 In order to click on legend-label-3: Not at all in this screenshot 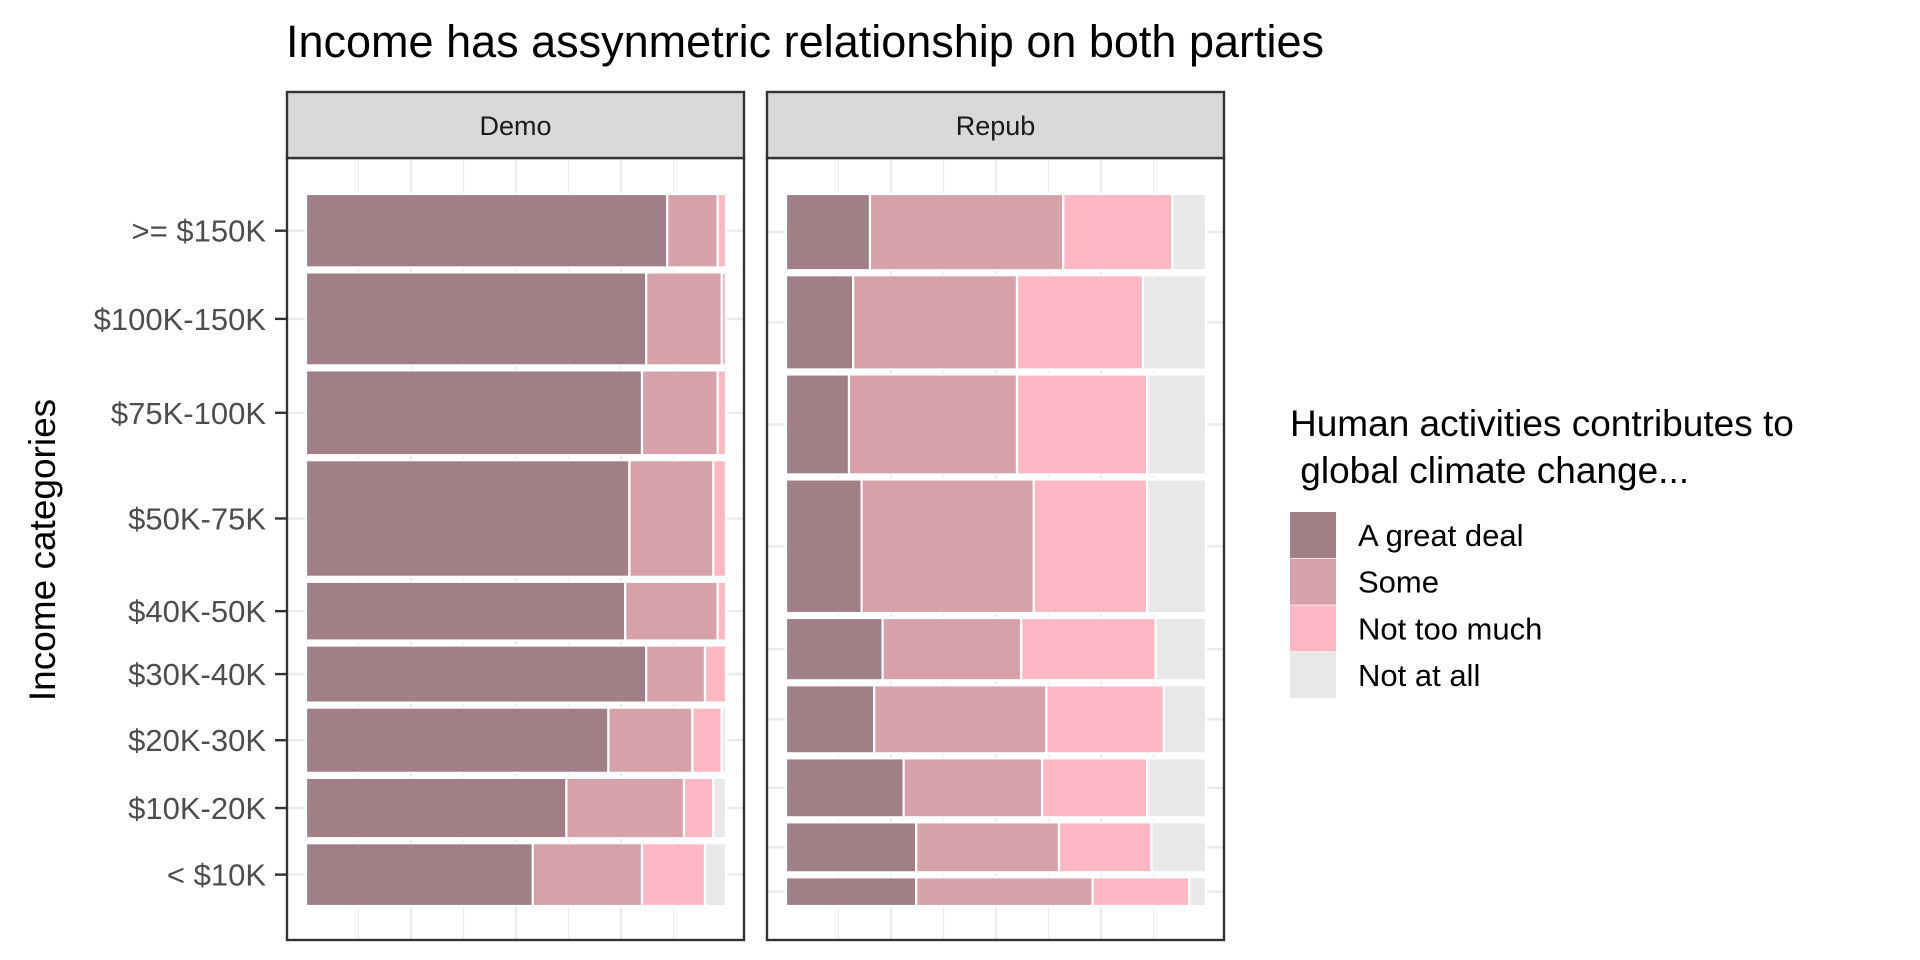, I will do `click(1419, 675)`.